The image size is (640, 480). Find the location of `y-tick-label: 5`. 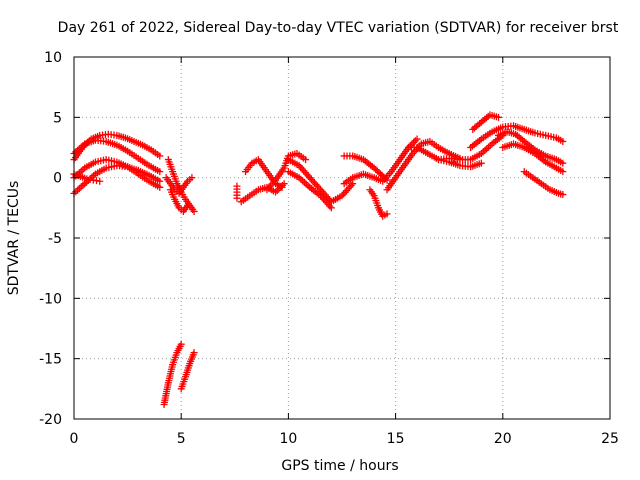

y-tick-label: 5 is located at coordinates (57, 118).